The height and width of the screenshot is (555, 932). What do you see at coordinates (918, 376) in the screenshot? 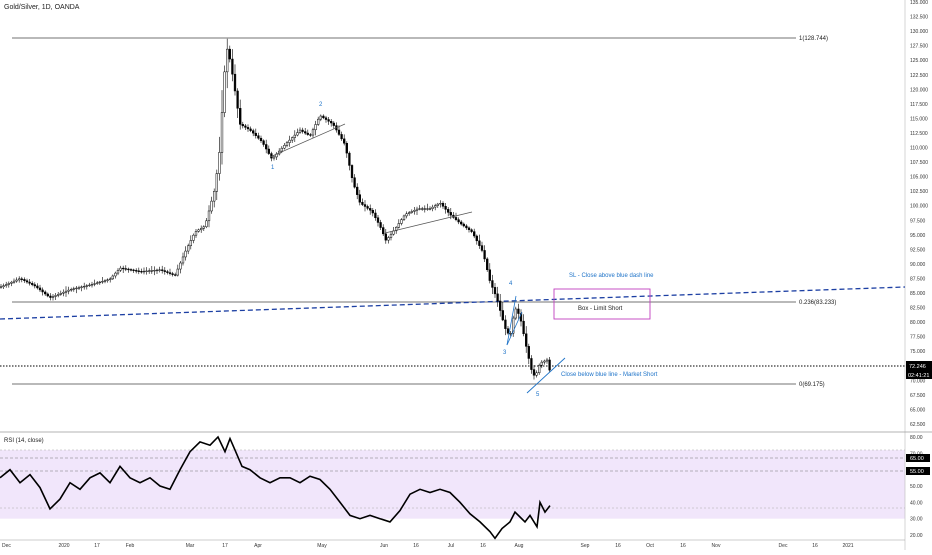
I see `countdown-label: 02:41:21` at bounding box center [918, 376].